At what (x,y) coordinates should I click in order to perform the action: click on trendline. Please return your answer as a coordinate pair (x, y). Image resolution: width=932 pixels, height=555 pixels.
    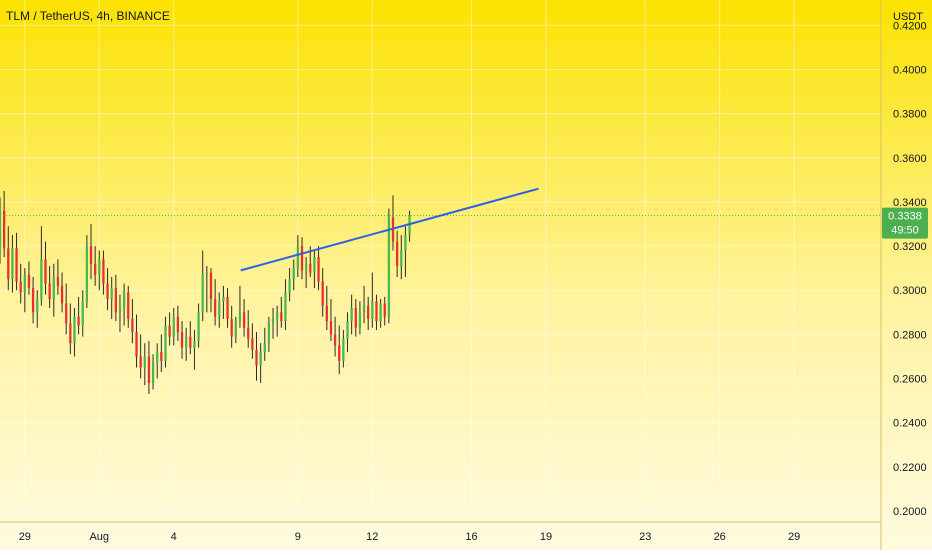
    Looking at the image, I should click on (389, 229).